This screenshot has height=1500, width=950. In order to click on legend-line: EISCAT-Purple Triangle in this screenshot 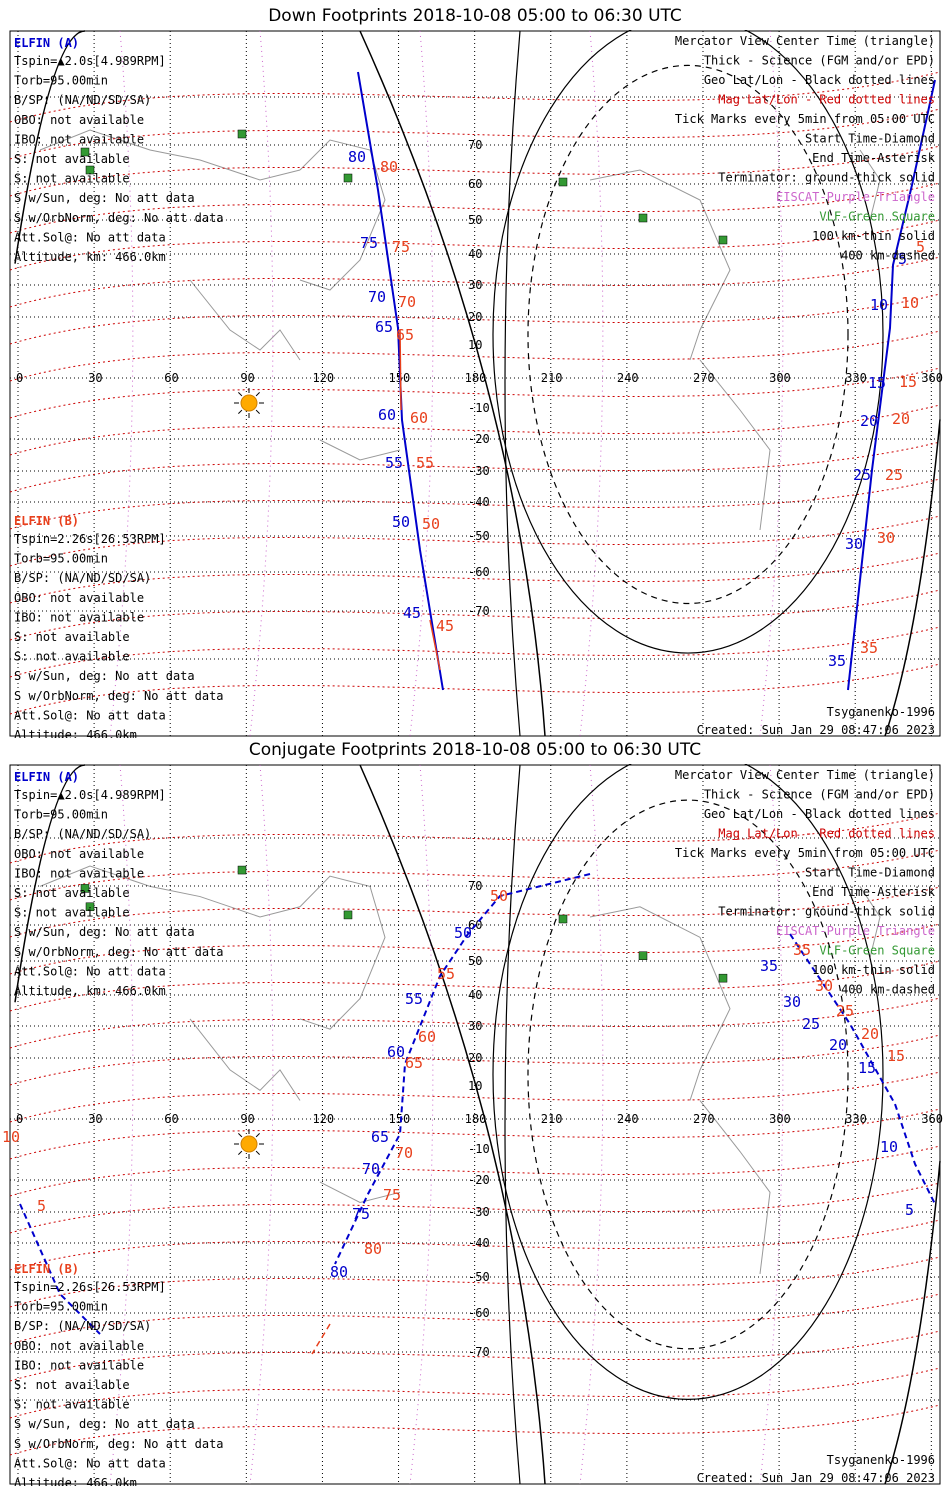, I will do `click(855, 197)`.